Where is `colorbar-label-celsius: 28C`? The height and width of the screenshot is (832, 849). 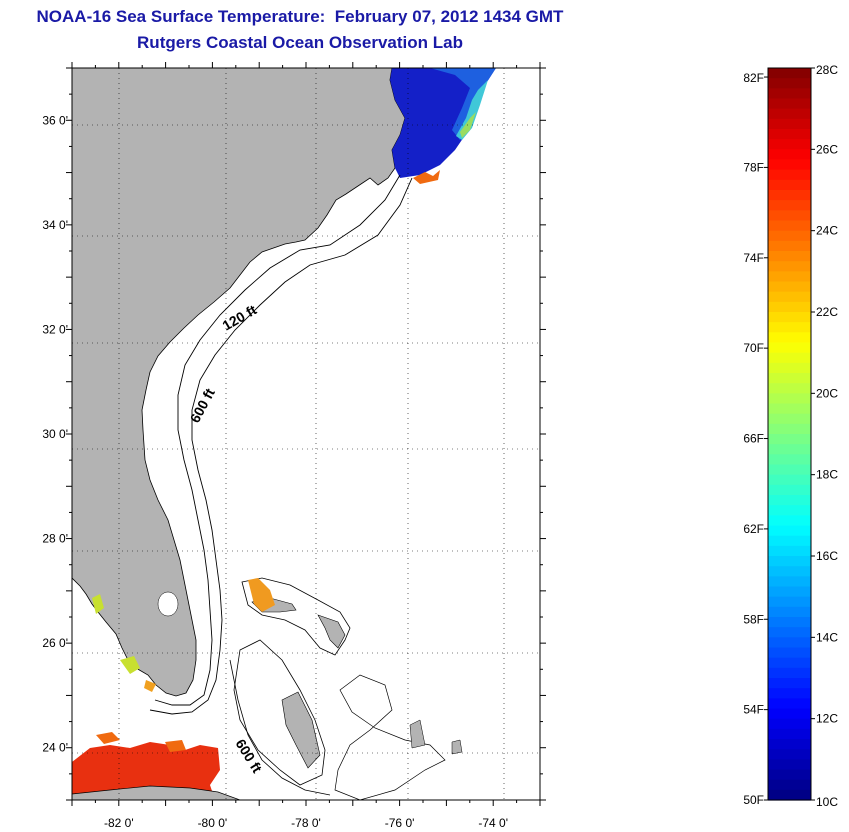
colorbar-label-celsius: 28C is located at coordinates (827, 70).